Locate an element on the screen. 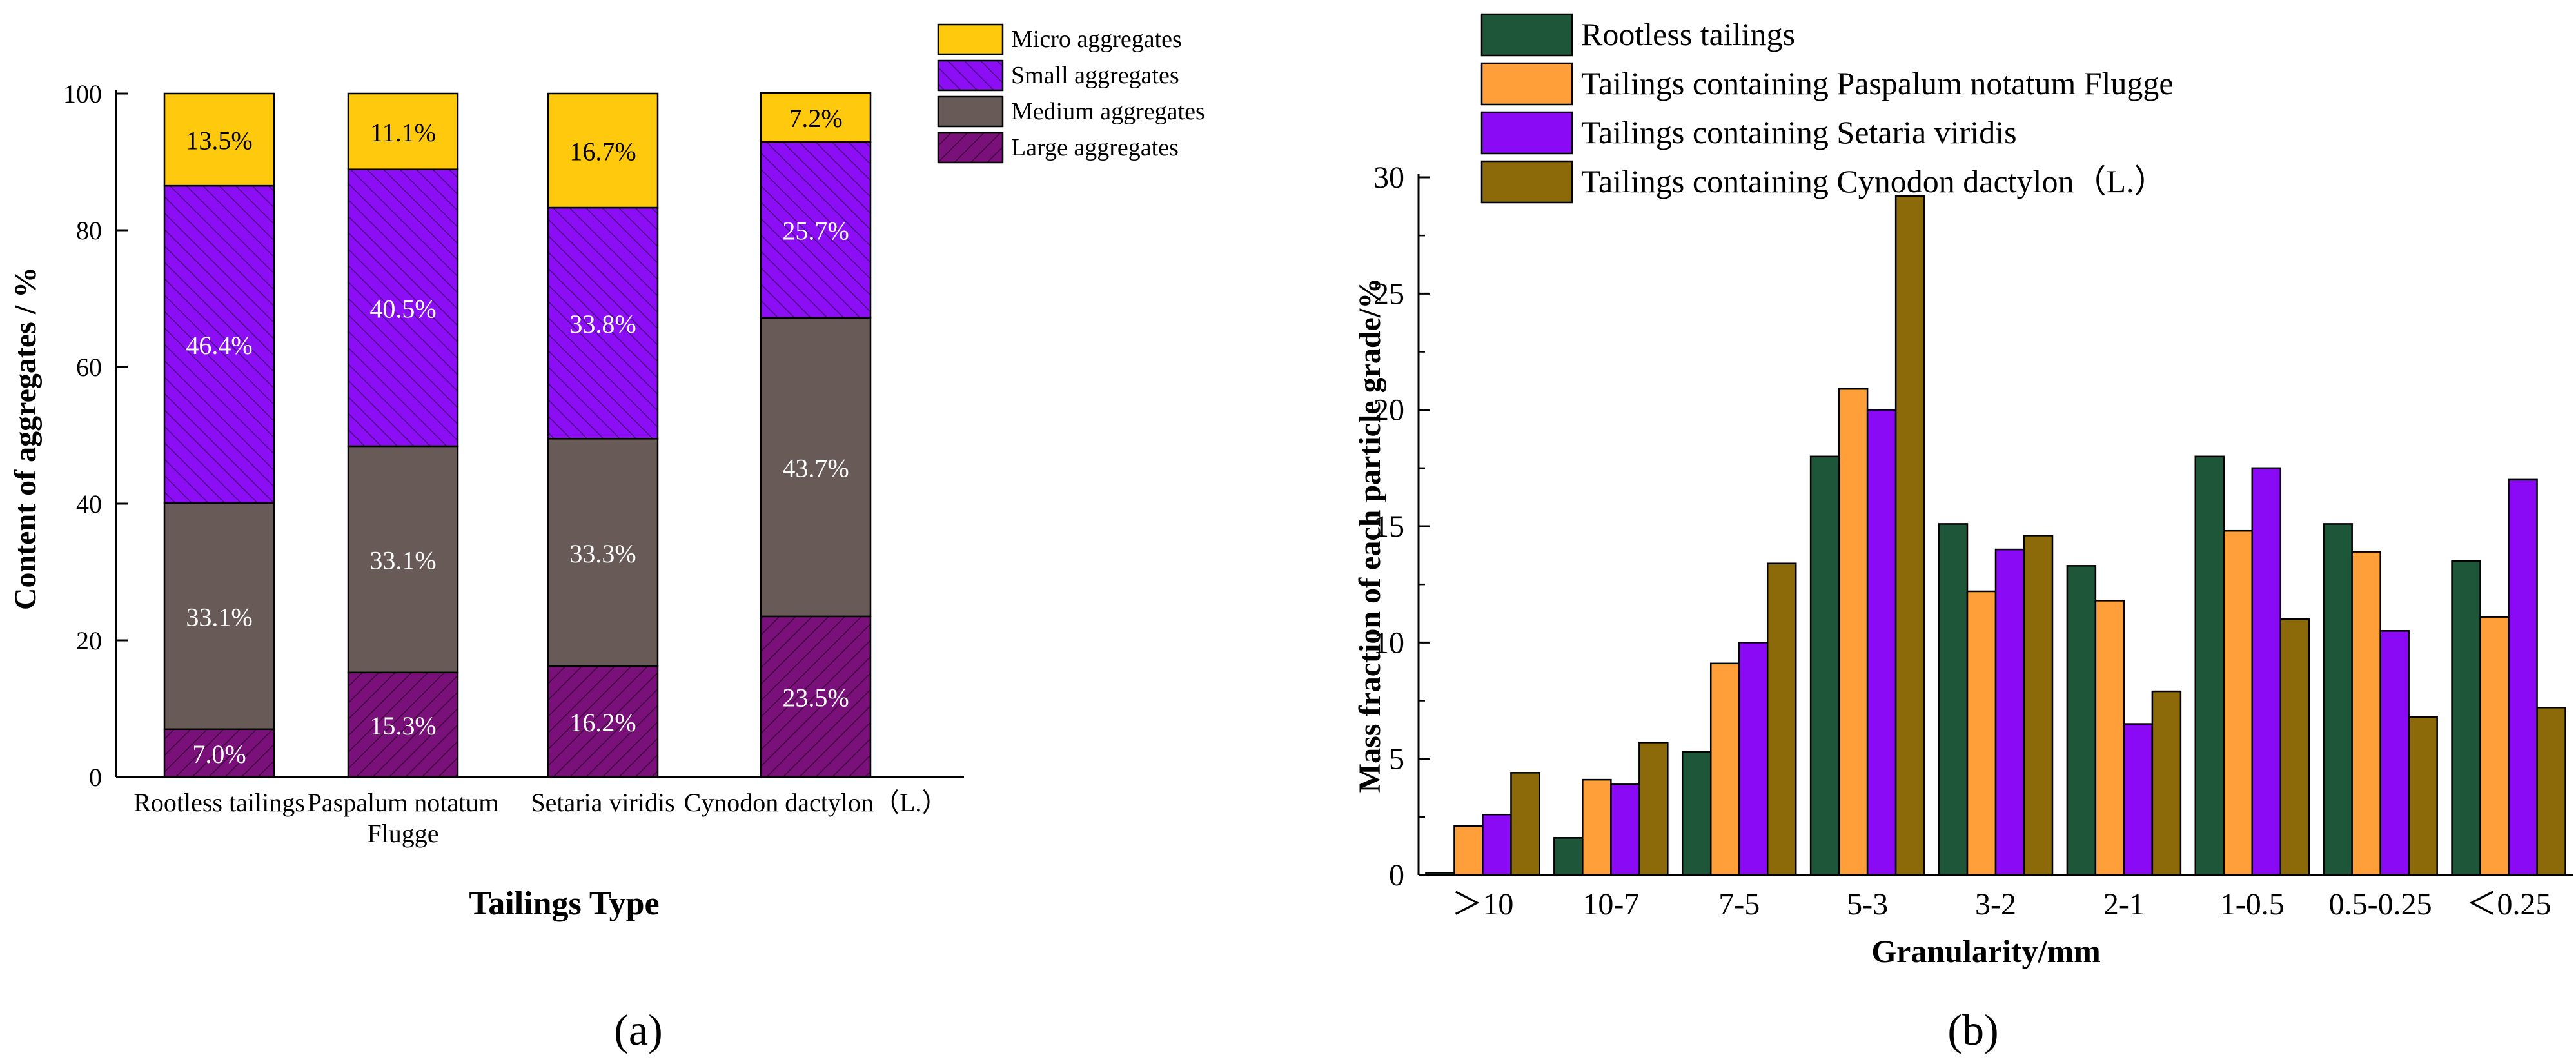  chart-a-x-tick-label: Flugge is located at coordinates (402, 833).